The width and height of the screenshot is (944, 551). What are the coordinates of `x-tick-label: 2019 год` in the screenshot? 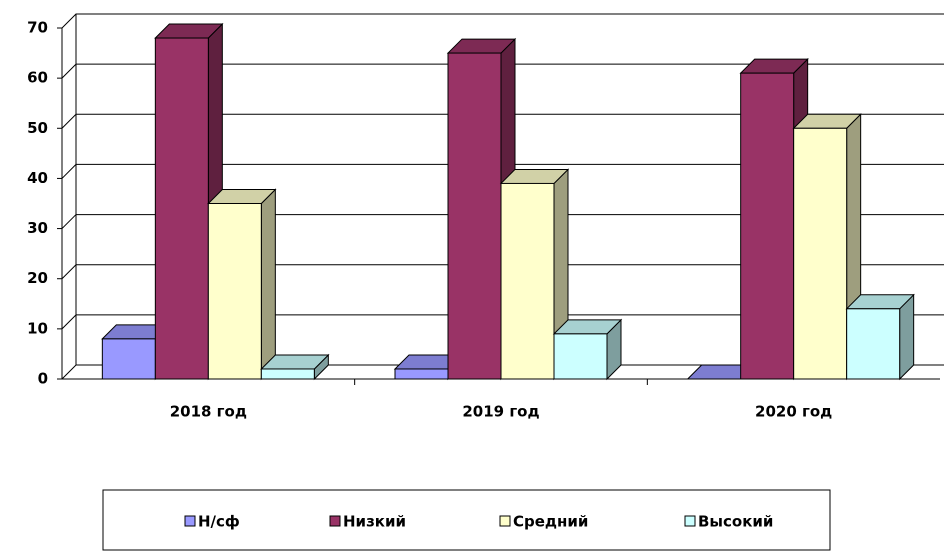 It's located at (500, 412).